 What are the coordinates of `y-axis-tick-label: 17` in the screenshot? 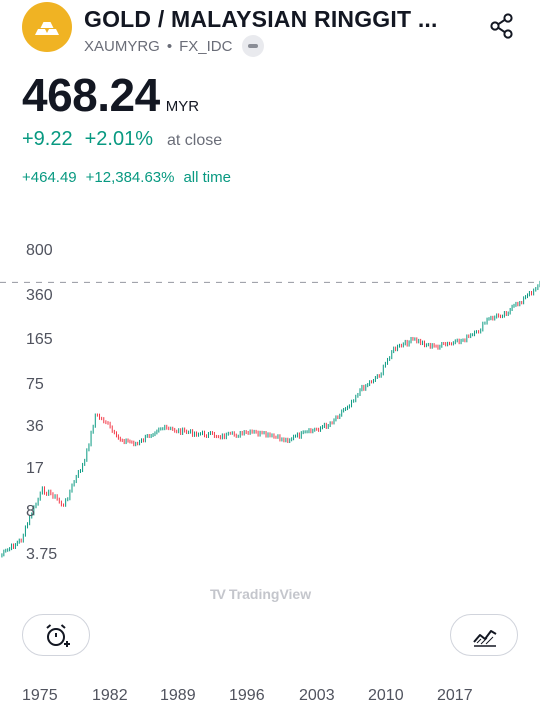 It's located at (35, 469).